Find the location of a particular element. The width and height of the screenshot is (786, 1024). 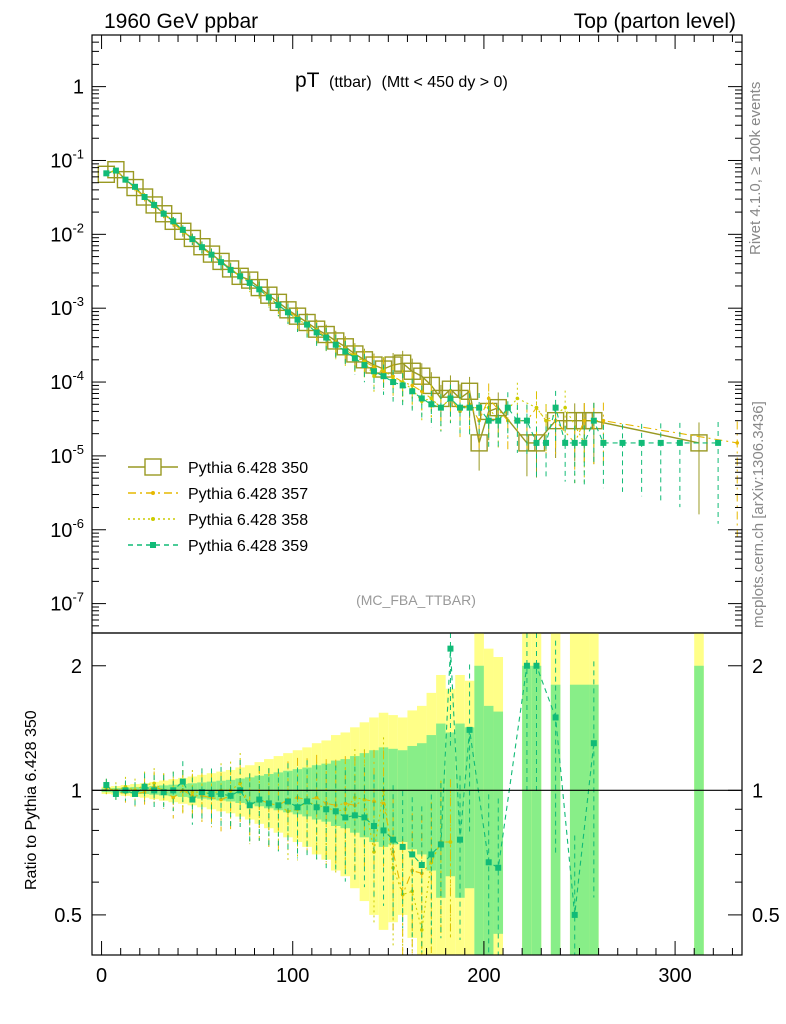

y-tick-label: 10-3 is located at coordinates (67, 307).